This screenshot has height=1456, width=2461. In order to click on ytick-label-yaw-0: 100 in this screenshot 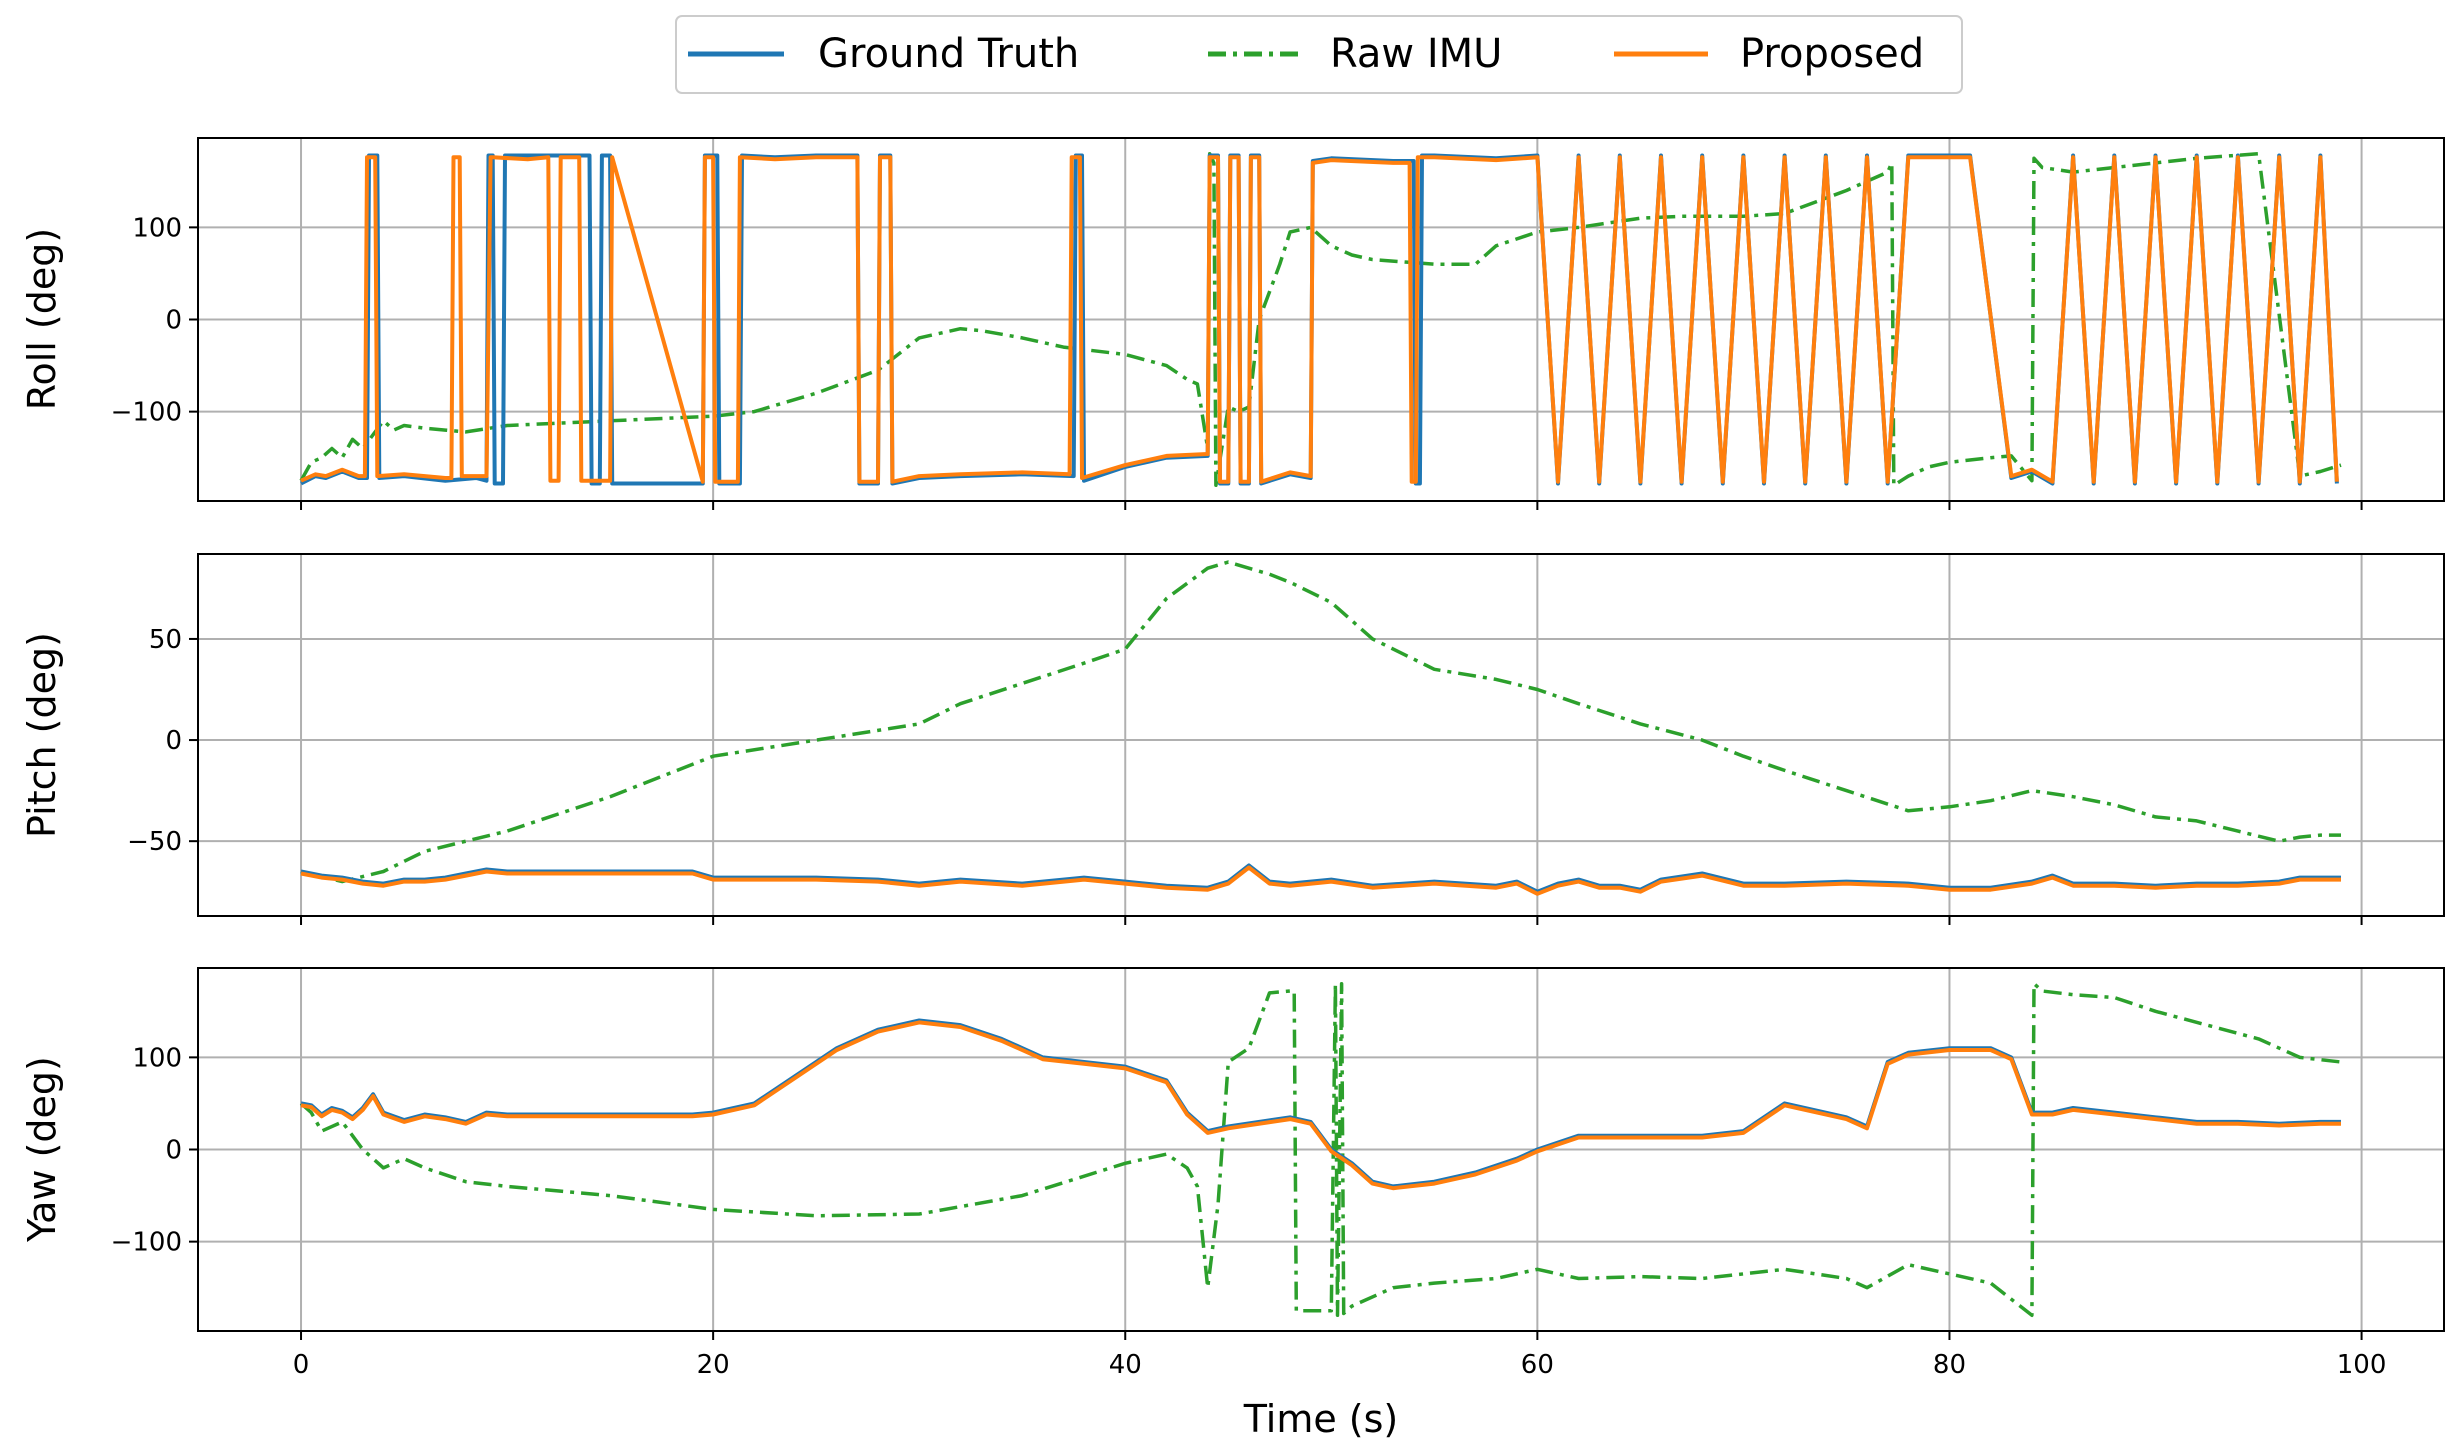, I will do `click(157, 1058)`.